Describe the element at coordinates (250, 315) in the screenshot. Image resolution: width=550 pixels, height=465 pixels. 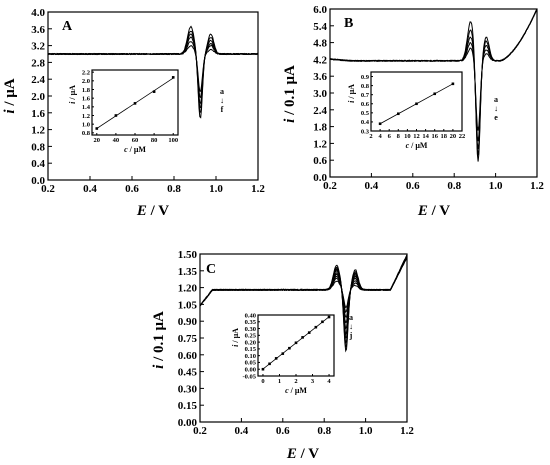
I see `inset-ytick-label: 0.40` at that location.